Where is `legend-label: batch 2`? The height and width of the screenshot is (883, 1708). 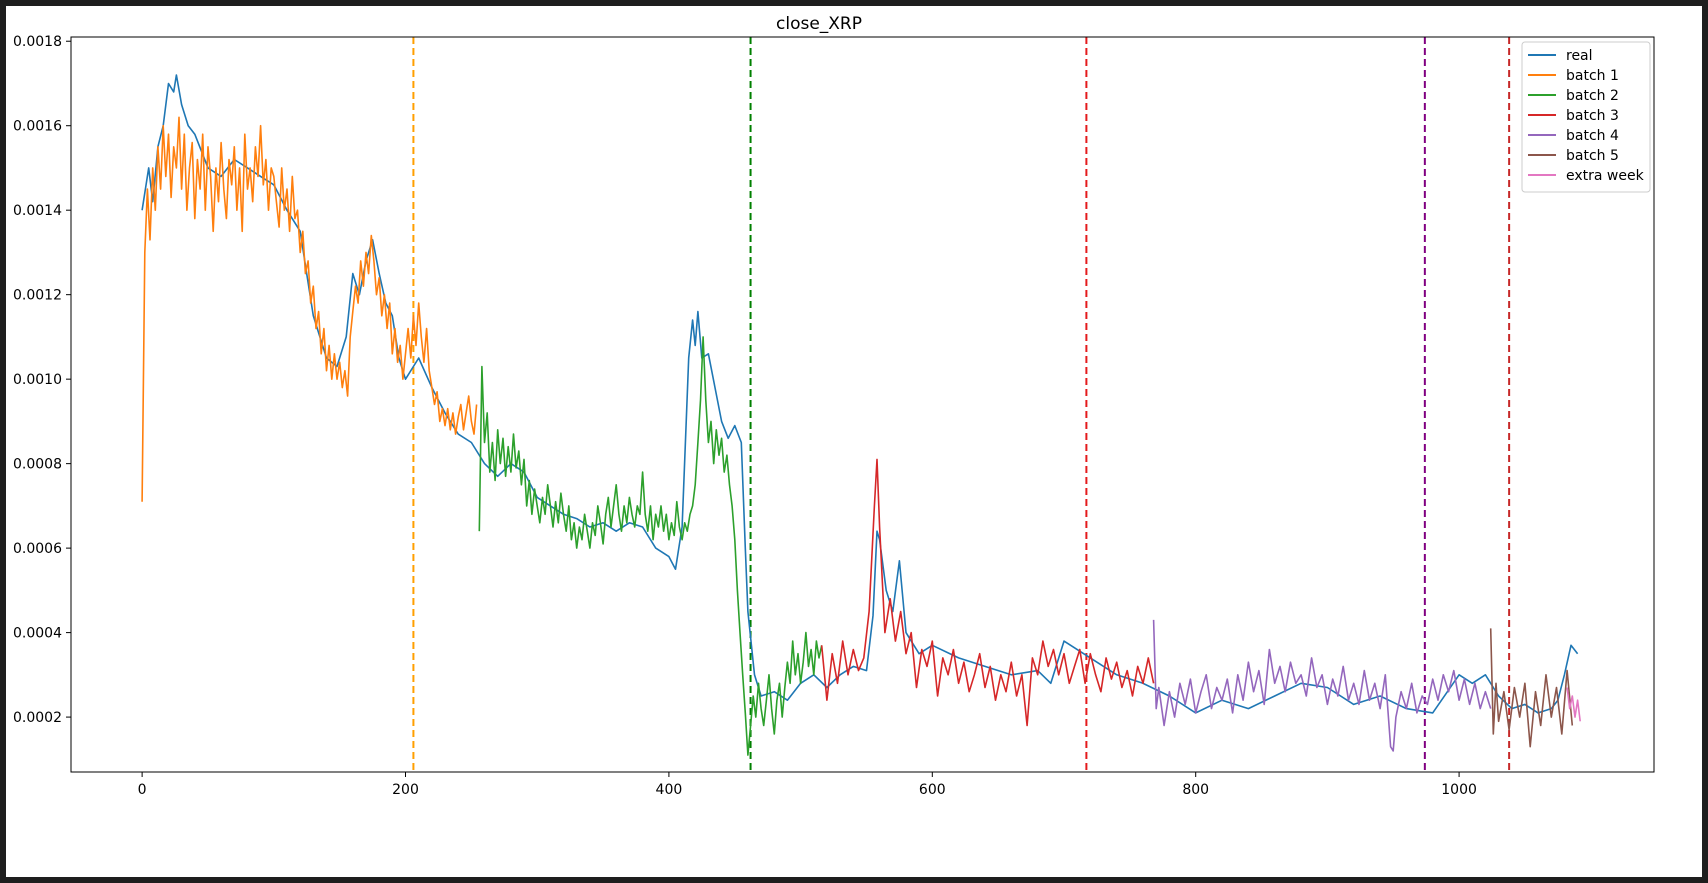 legend-label: batch 2 is located at coordinates (1592, 96).